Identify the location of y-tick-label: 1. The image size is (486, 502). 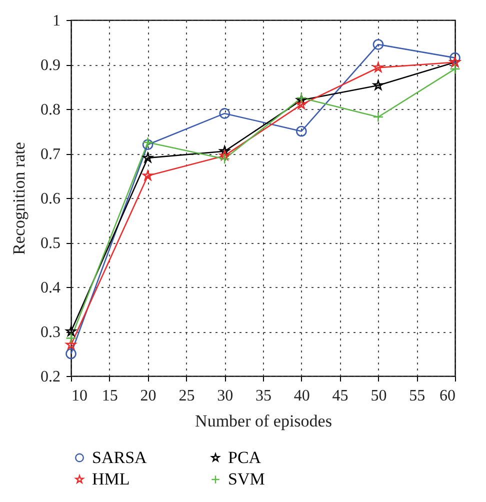
(56, 21).